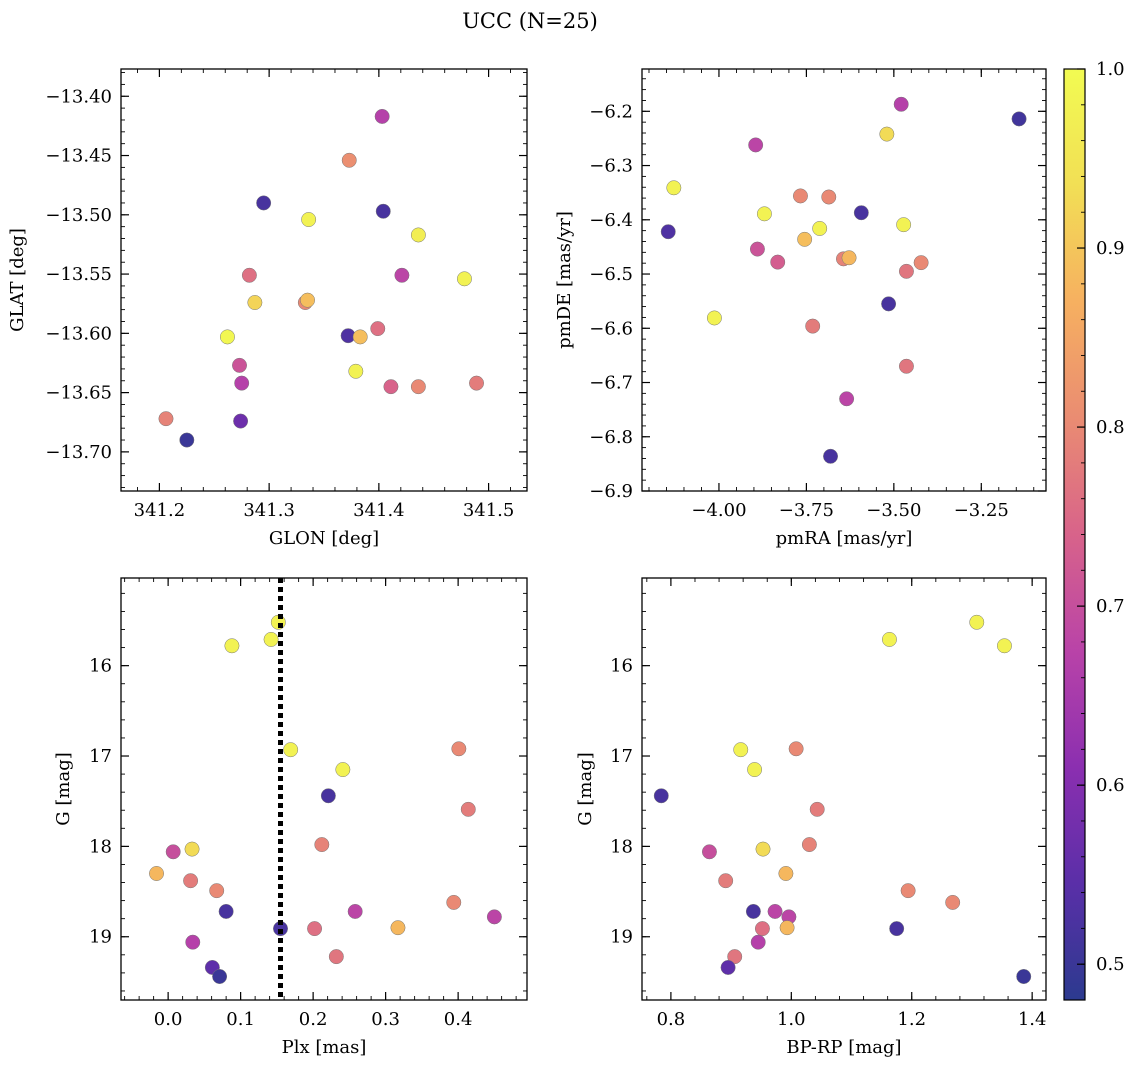 The image size is (1136, 1068). I want to click on x-tick-label: 0.8, so click(671, 1019).